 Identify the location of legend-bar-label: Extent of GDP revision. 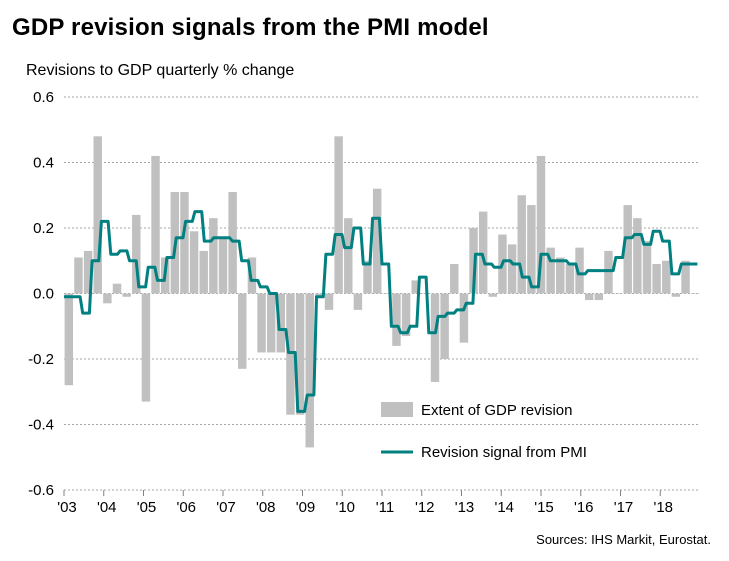
(496, 410).